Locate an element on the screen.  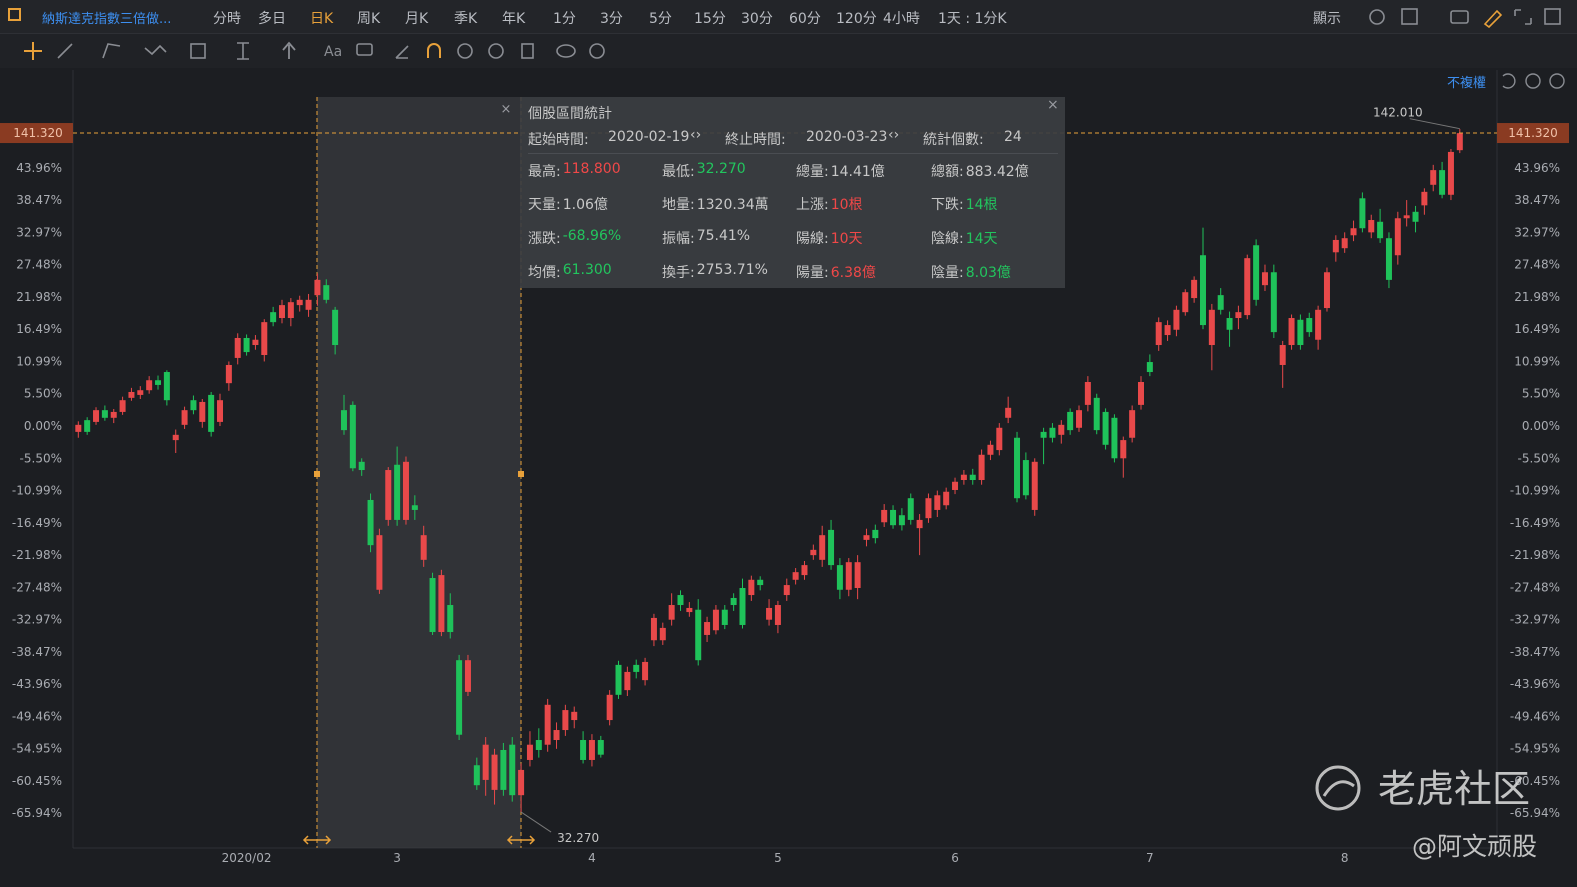
period-tab: 30分 is located at coordinates (757, 19).